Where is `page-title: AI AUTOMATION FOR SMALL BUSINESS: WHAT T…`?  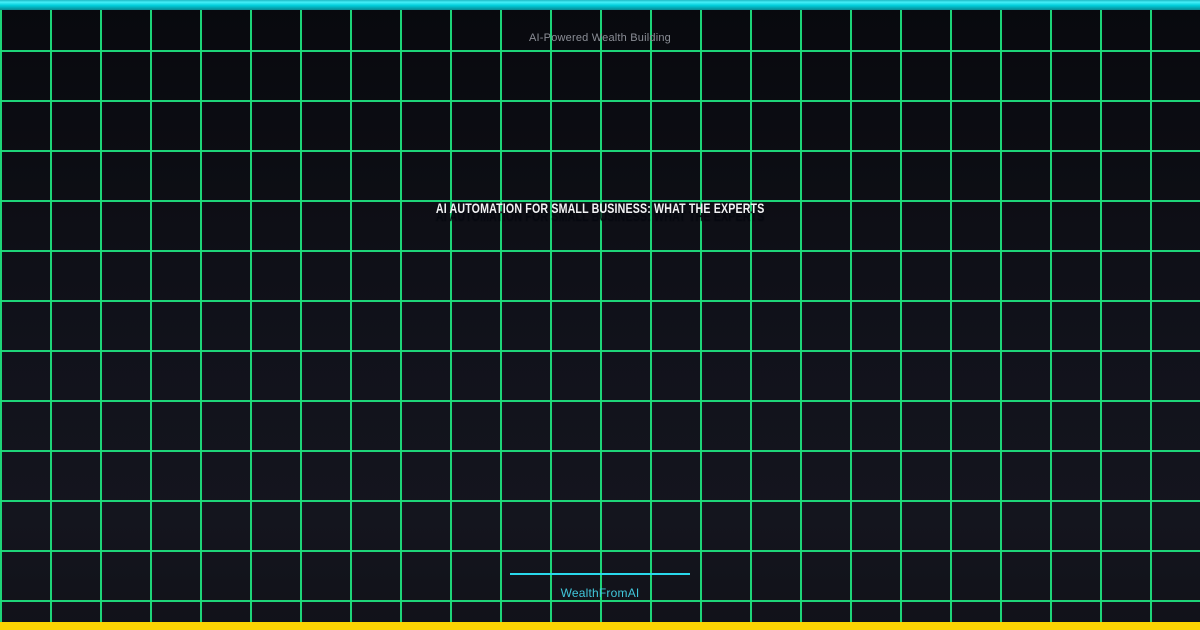
page-title: AI AUTOMATION FOR SMALL BUSINESS: WHAT T… is located at coordinates (600, 209).